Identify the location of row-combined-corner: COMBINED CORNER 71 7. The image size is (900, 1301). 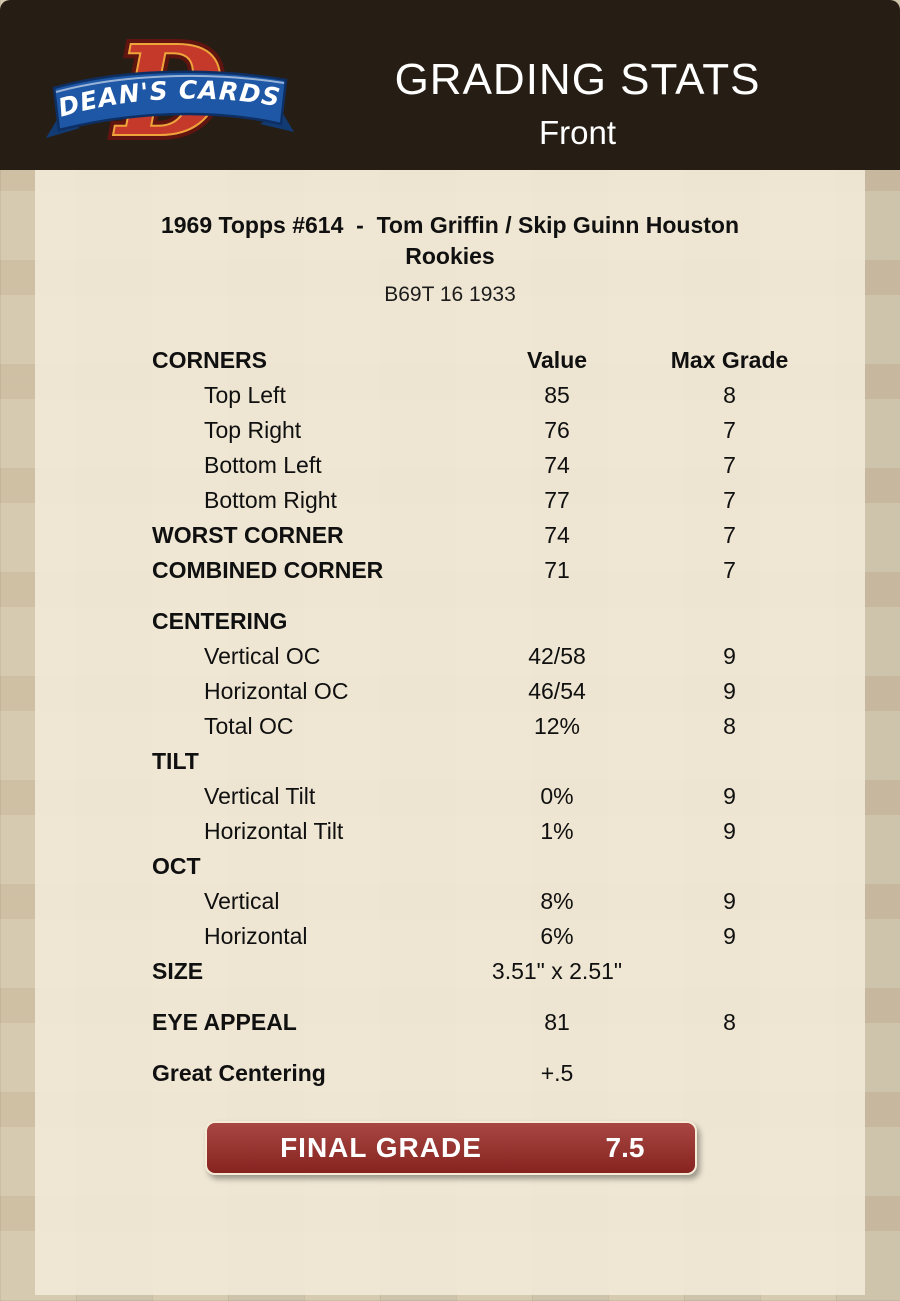
(450, 570).